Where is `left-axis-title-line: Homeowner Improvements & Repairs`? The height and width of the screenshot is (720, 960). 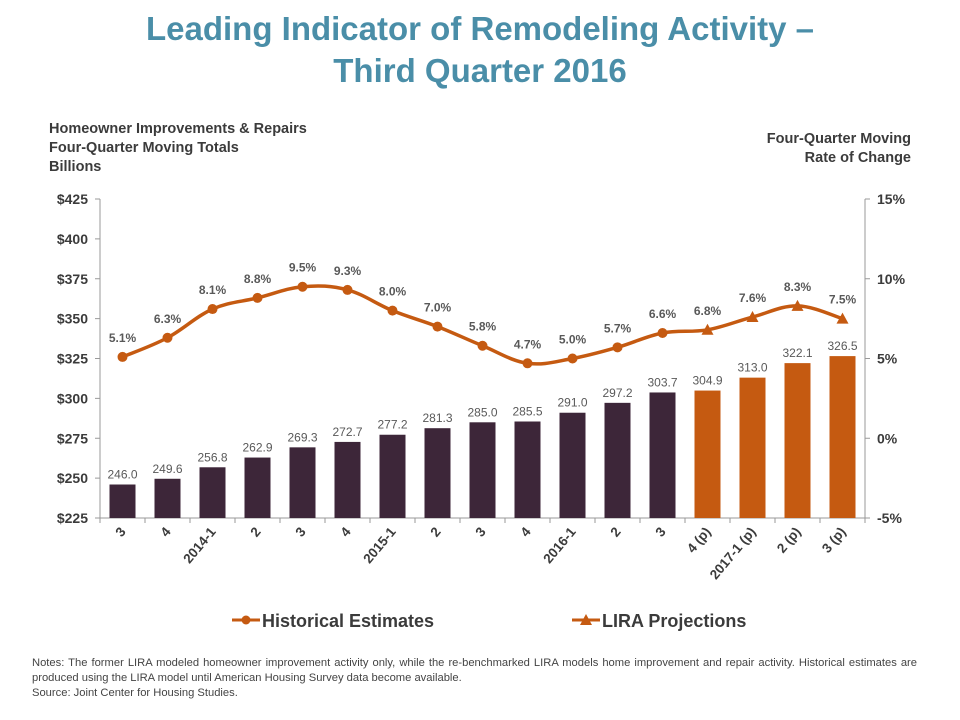 left-axis-title-line: Homeowner Improvements & Repairs is located at coordinates (178, 129).